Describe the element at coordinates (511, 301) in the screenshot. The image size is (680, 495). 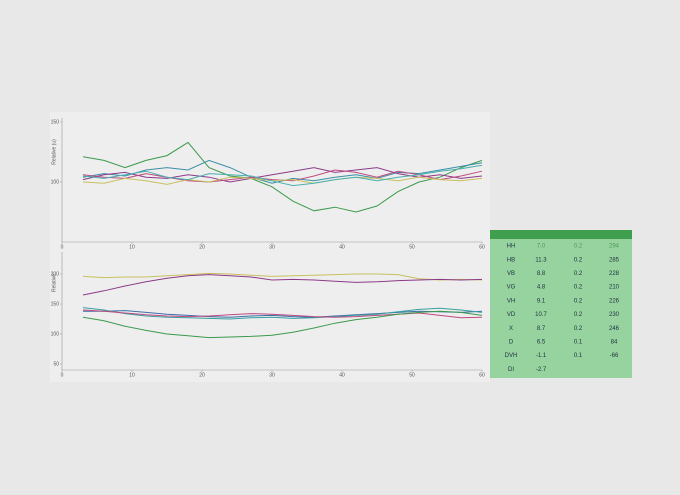
I see `table-cell: VH` at that location.